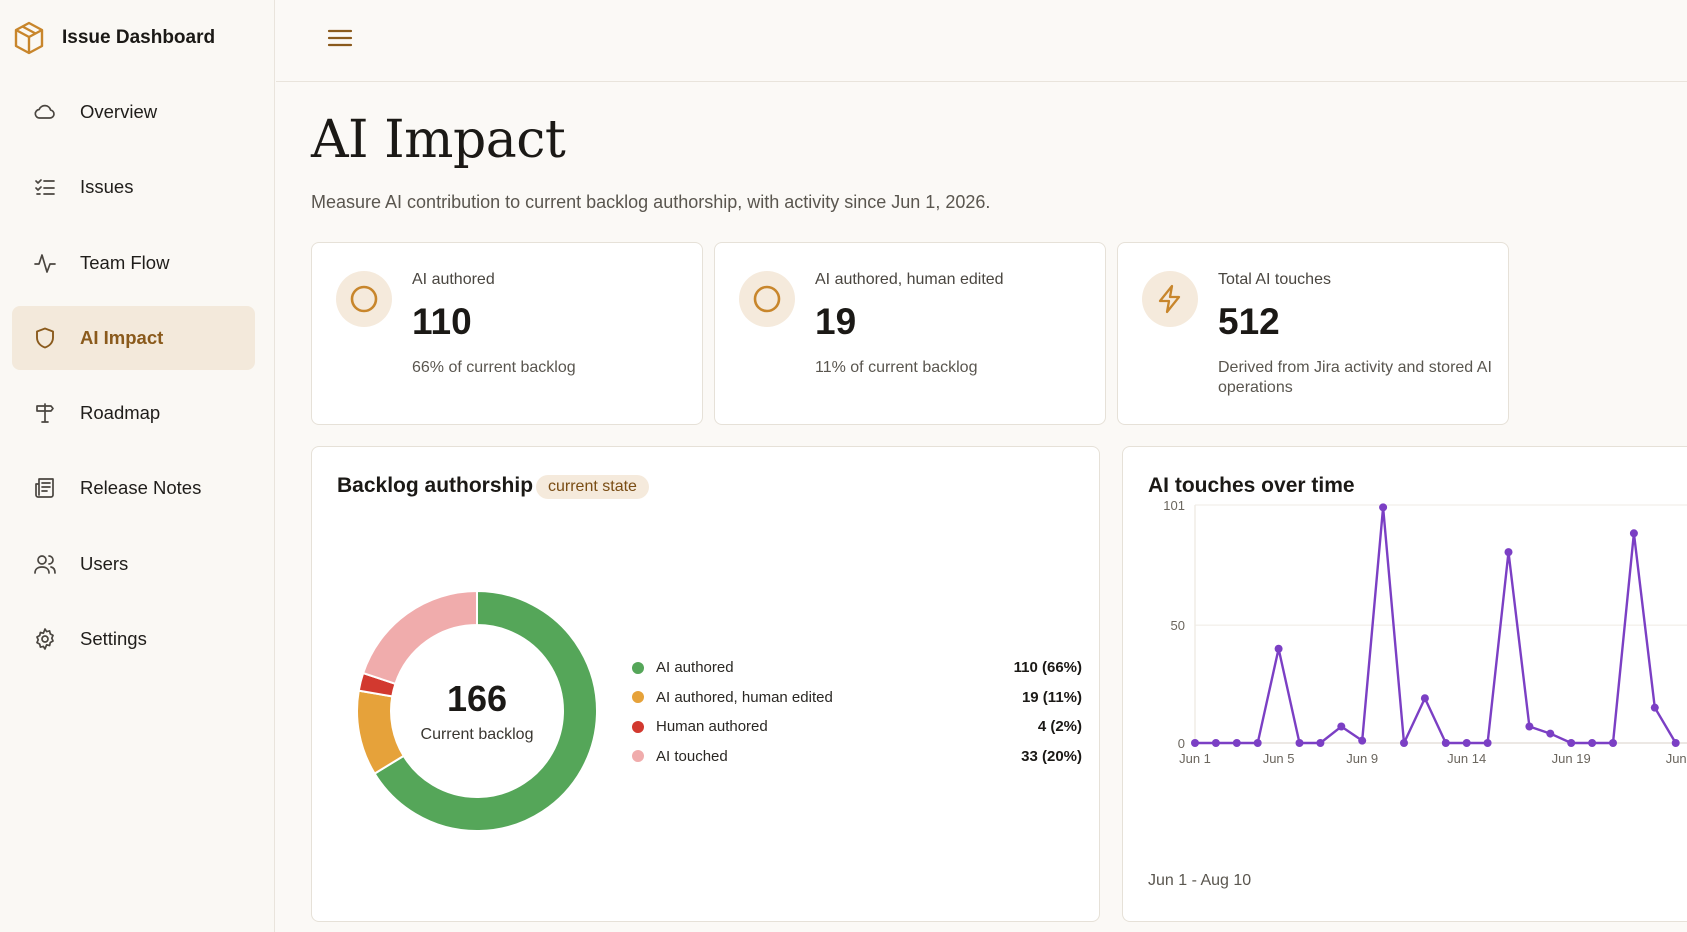  Describe the element at coordinates (1279, 758) in the screenshot. I see `x-tick-label: Jun 5` at that location.